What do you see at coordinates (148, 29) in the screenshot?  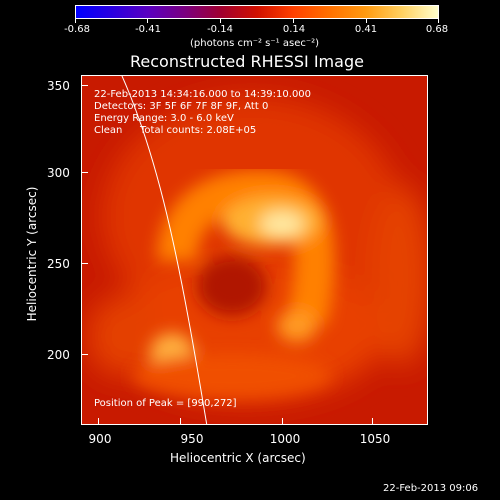 I see `colorbar-label: -0.41` at bounding box center [148, 29].